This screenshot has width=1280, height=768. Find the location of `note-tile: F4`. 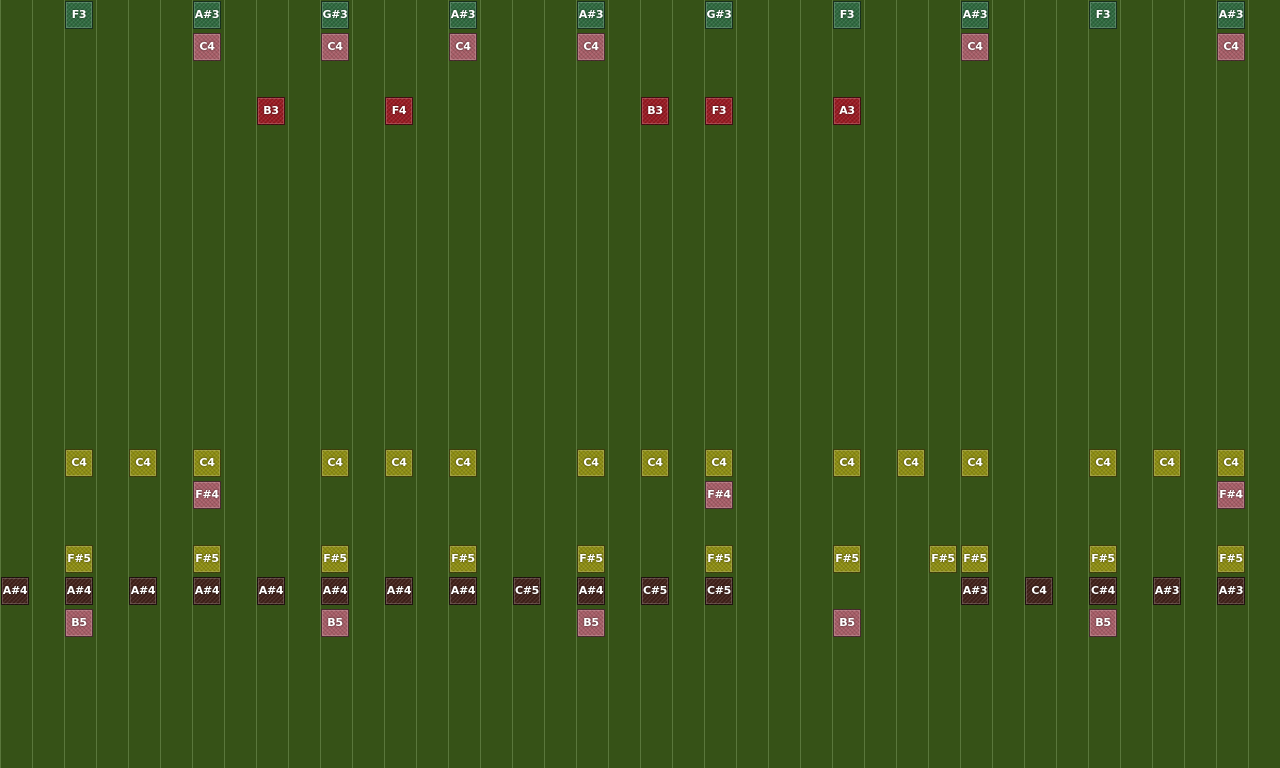

note-tile: F4 is located at coordinates (399, 111).